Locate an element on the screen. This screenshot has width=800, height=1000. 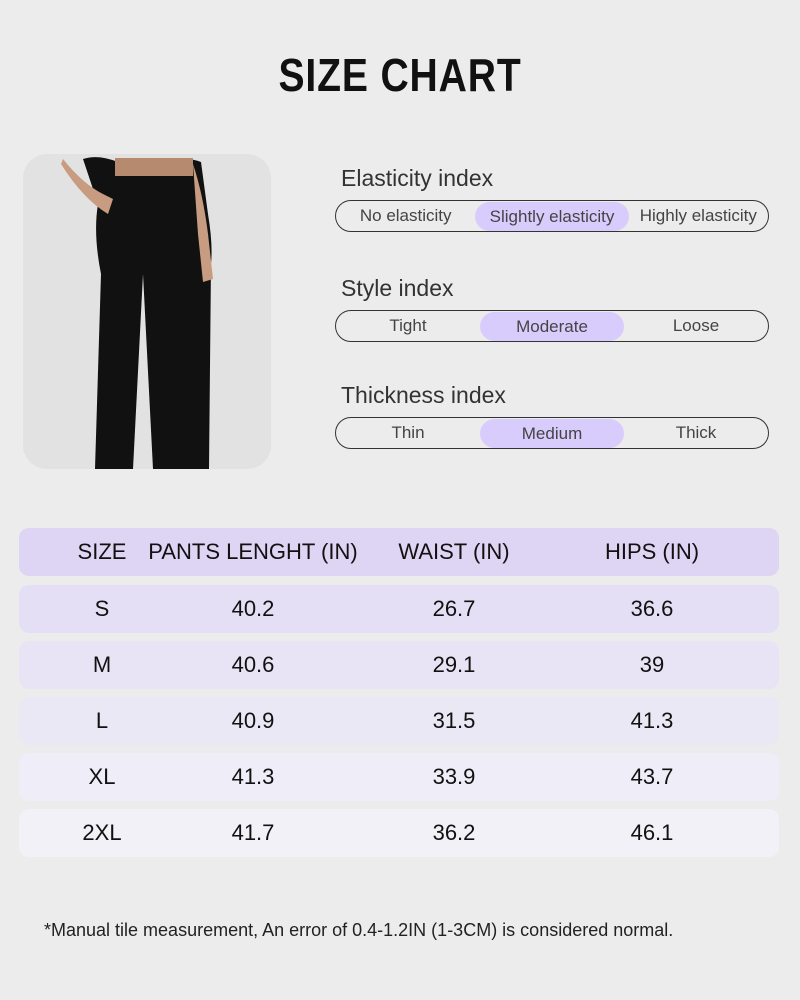
table-cell: 40.6 is located at coordinates (253, 664).